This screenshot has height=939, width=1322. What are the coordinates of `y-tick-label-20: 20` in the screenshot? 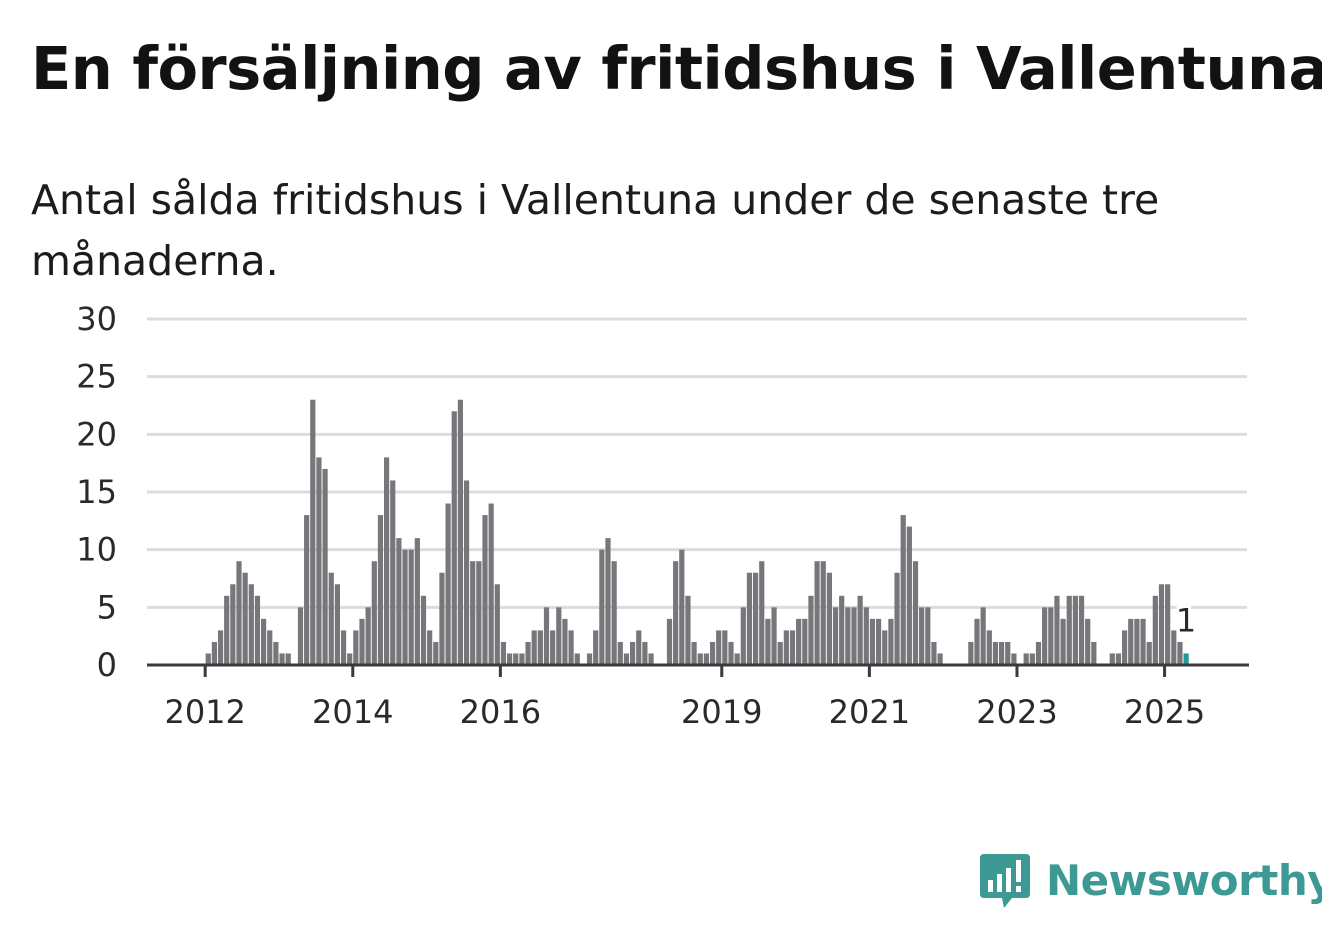 It's located at (96, 434).